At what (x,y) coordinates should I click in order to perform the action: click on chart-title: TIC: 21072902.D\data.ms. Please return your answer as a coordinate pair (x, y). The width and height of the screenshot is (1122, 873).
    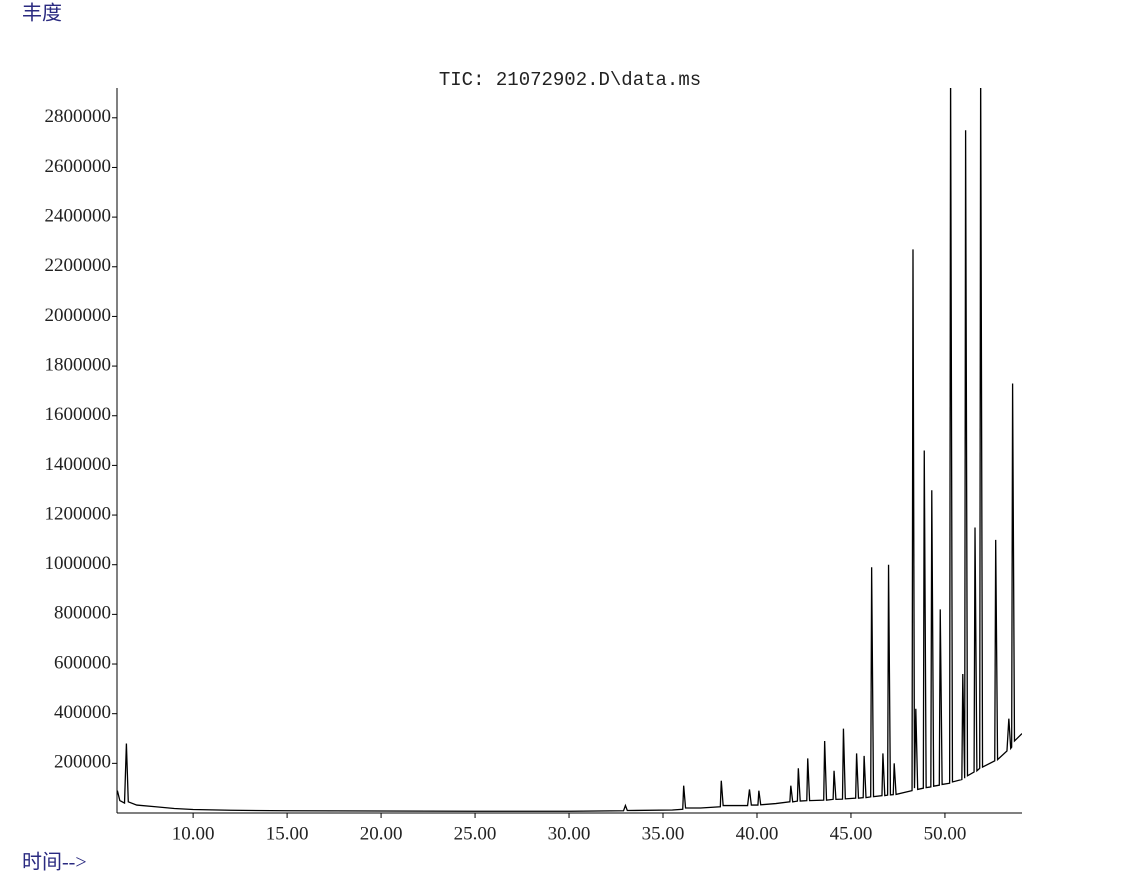
    Looking at the image, I should click on (570, 80).